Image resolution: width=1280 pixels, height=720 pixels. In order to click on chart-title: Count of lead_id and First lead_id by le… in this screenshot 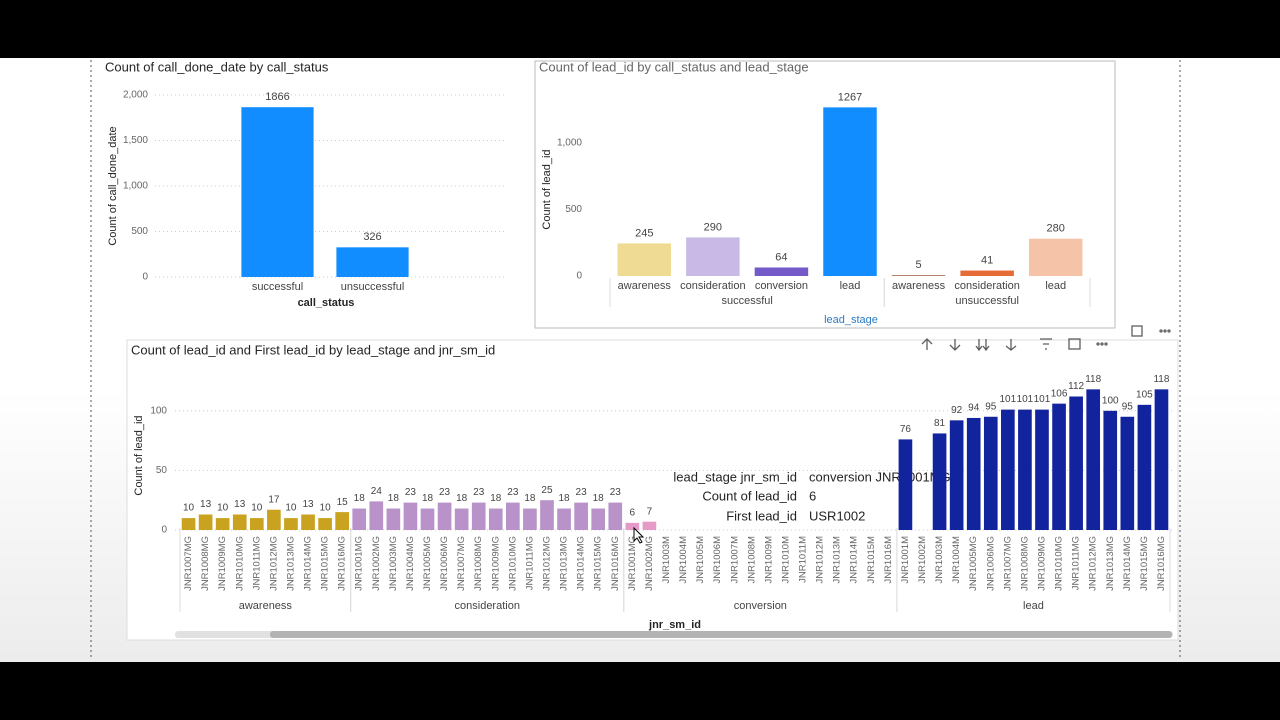, I will do `click(313, 349)`.